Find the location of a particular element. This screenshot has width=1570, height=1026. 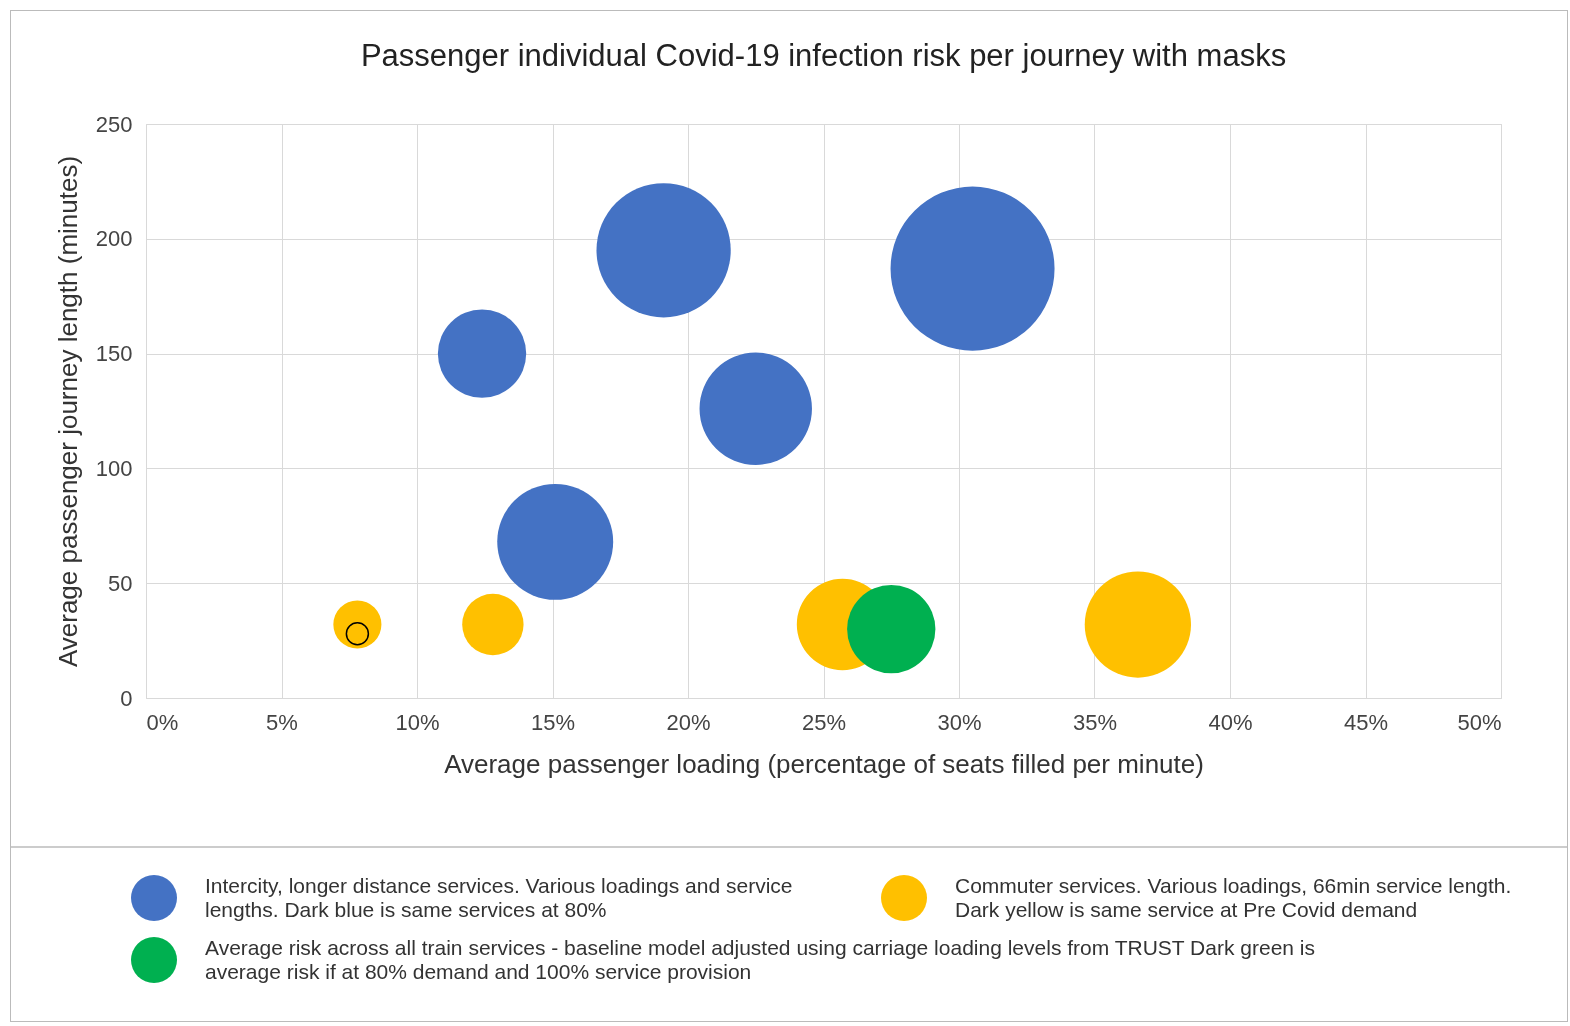

x-tick-label: 30% is located at coordinates (959, 722).